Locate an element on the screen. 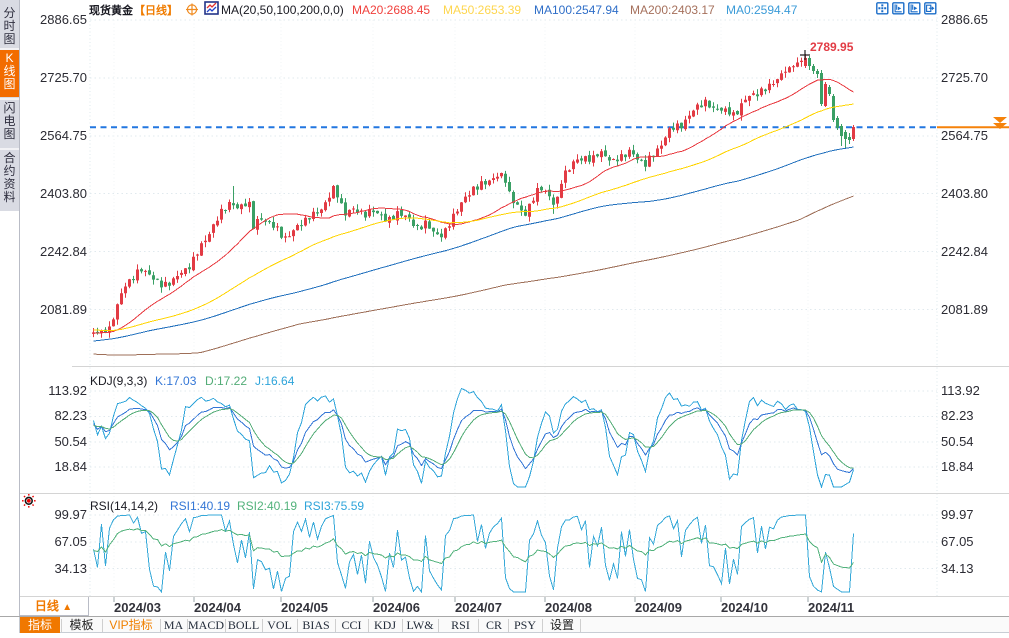 The image size is (1009, 638). svg-text: J:16.64 is located at coordinates (275, 381).